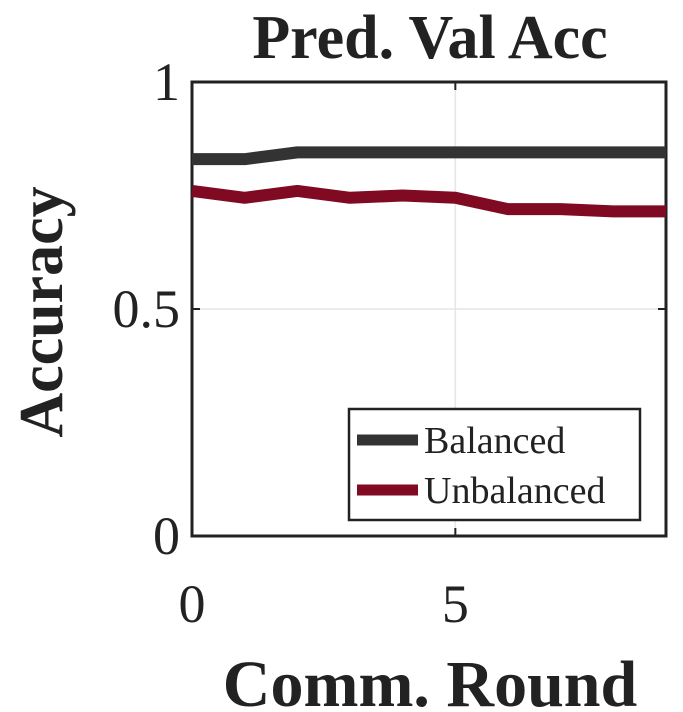 Image resolution: width=683 pixels, height=712 pixels. What do you see at coordinates (430, 680) in the screenshot?
I see `x-axis-label: Comm. Round` at bounding box center [430, 680].